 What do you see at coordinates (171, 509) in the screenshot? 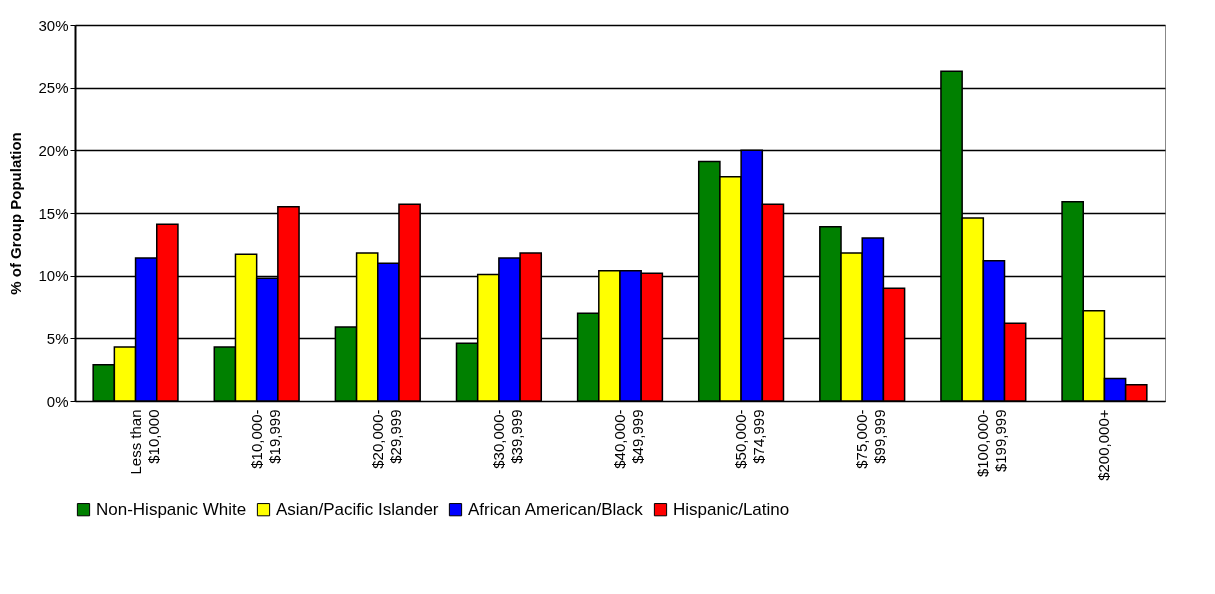
I see `legend-label: Non-Hispanic White` at bounding box center [171, 509].